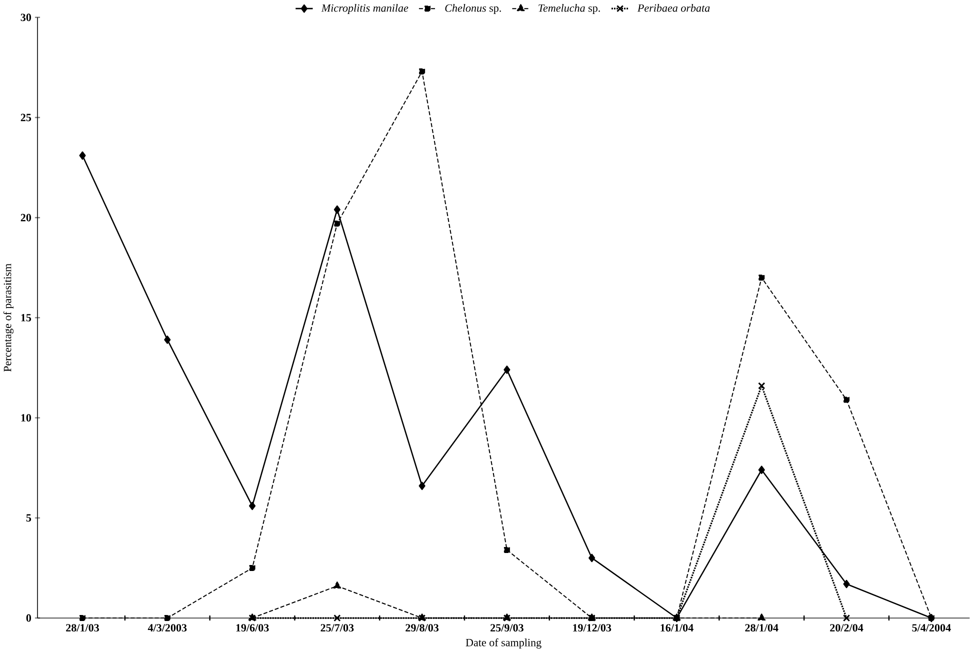 The height and width of the screenshot is (652, 970). What do you see at coordinates (569, 9) in the screenshot?
I see `legend-label: Temelucha sp.` at bounding box center [569, 9].